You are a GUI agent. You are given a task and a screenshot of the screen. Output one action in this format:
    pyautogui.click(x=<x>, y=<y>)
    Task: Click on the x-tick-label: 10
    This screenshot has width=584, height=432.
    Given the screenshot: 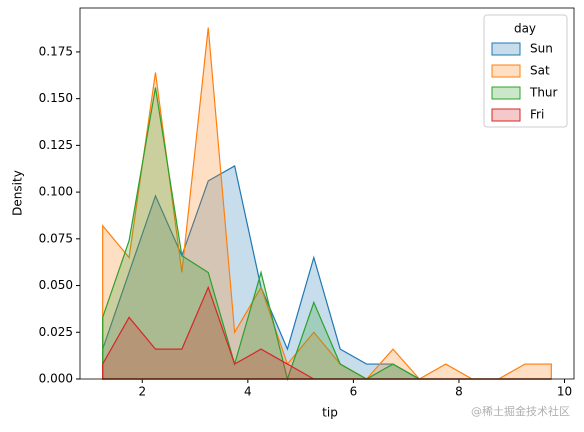 What is the action you would take?
    pyautogui.click(x=564, y=392)
    